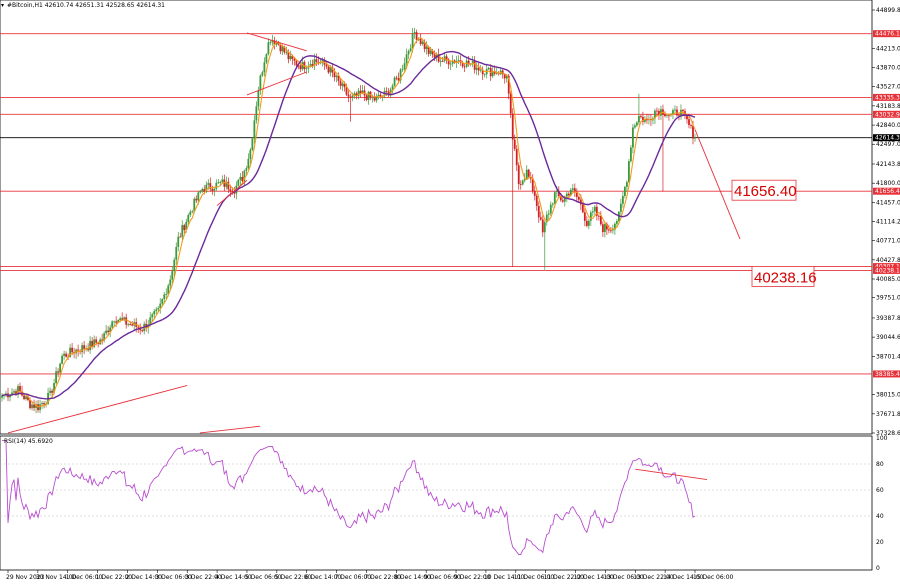  I want to click on level-tag-text: 43335.34, so click(887, 97).